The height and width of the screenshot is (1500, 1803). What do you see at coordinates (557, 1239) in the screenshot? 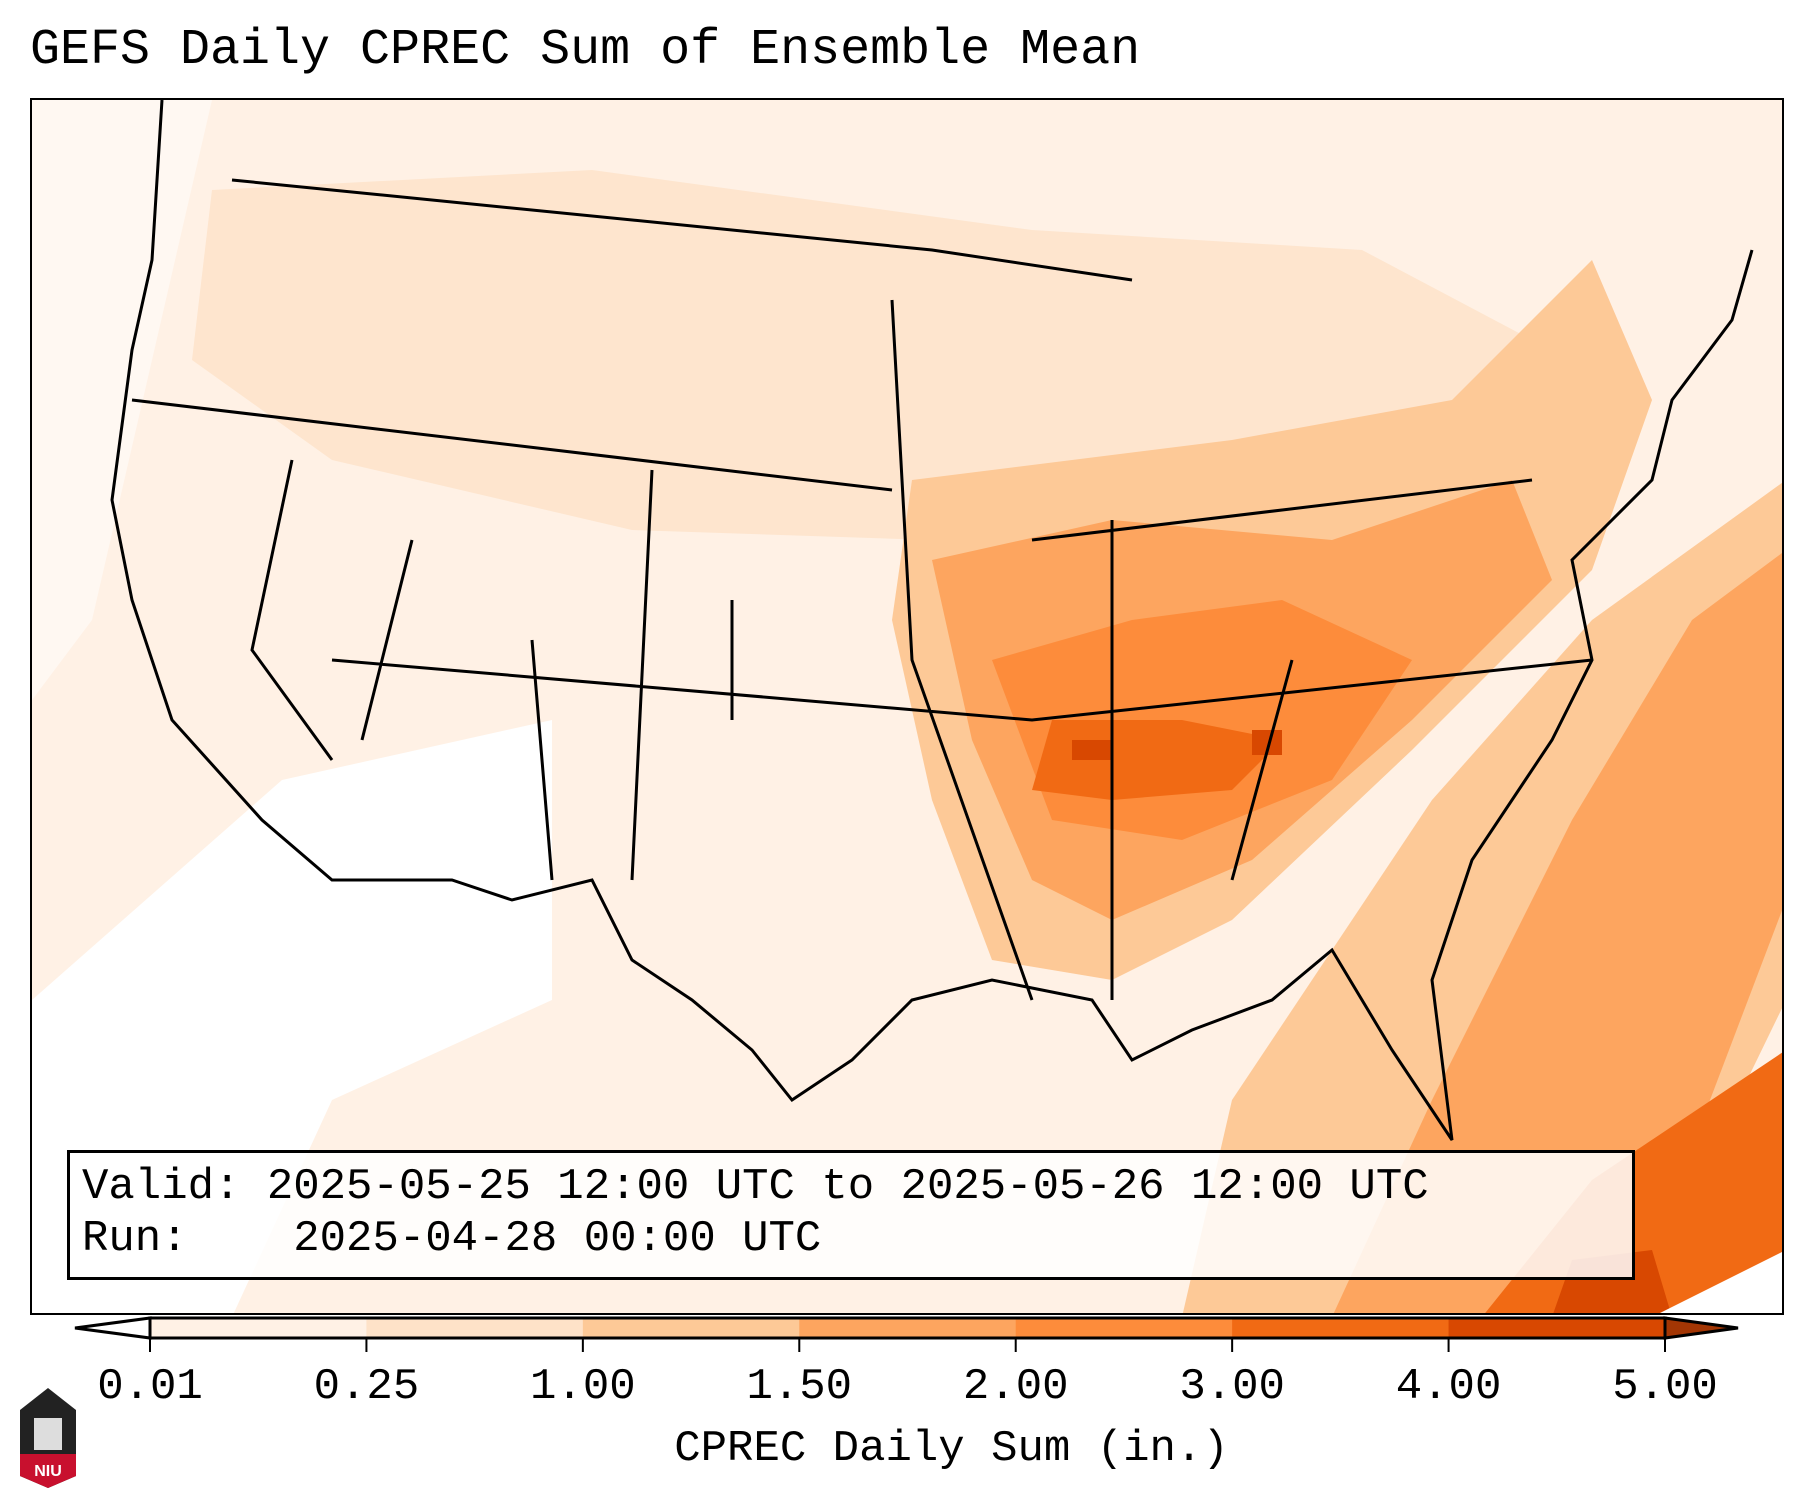
I see `run-time: 2025-04-28 00:00 UTC` at bounding box center [557, 1239].